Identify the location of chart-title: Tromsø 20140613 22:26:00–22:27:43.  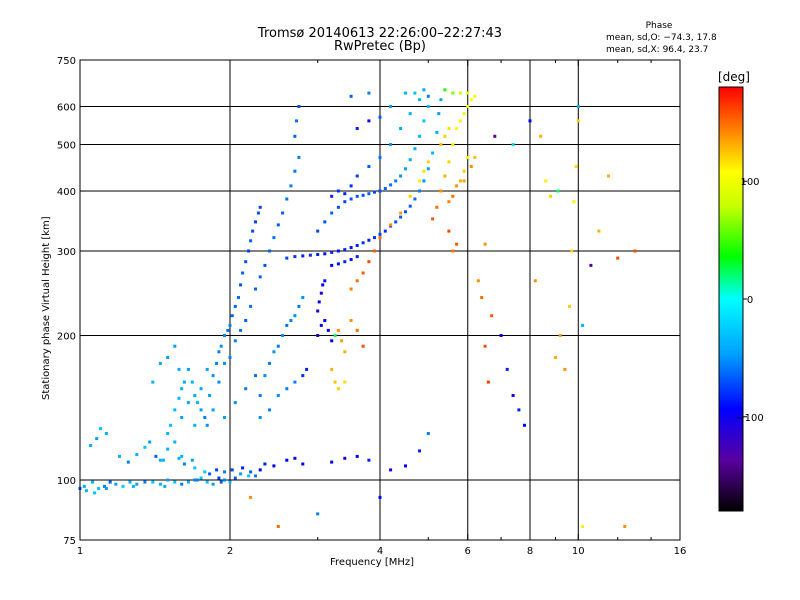
(380, 33).